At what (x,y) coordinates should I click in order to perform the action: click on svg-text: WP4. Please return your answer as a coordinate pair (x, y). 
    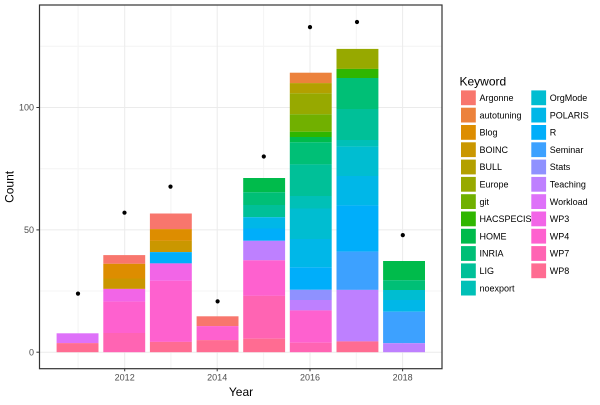
    Looking at the image, I should click on (560, 236).